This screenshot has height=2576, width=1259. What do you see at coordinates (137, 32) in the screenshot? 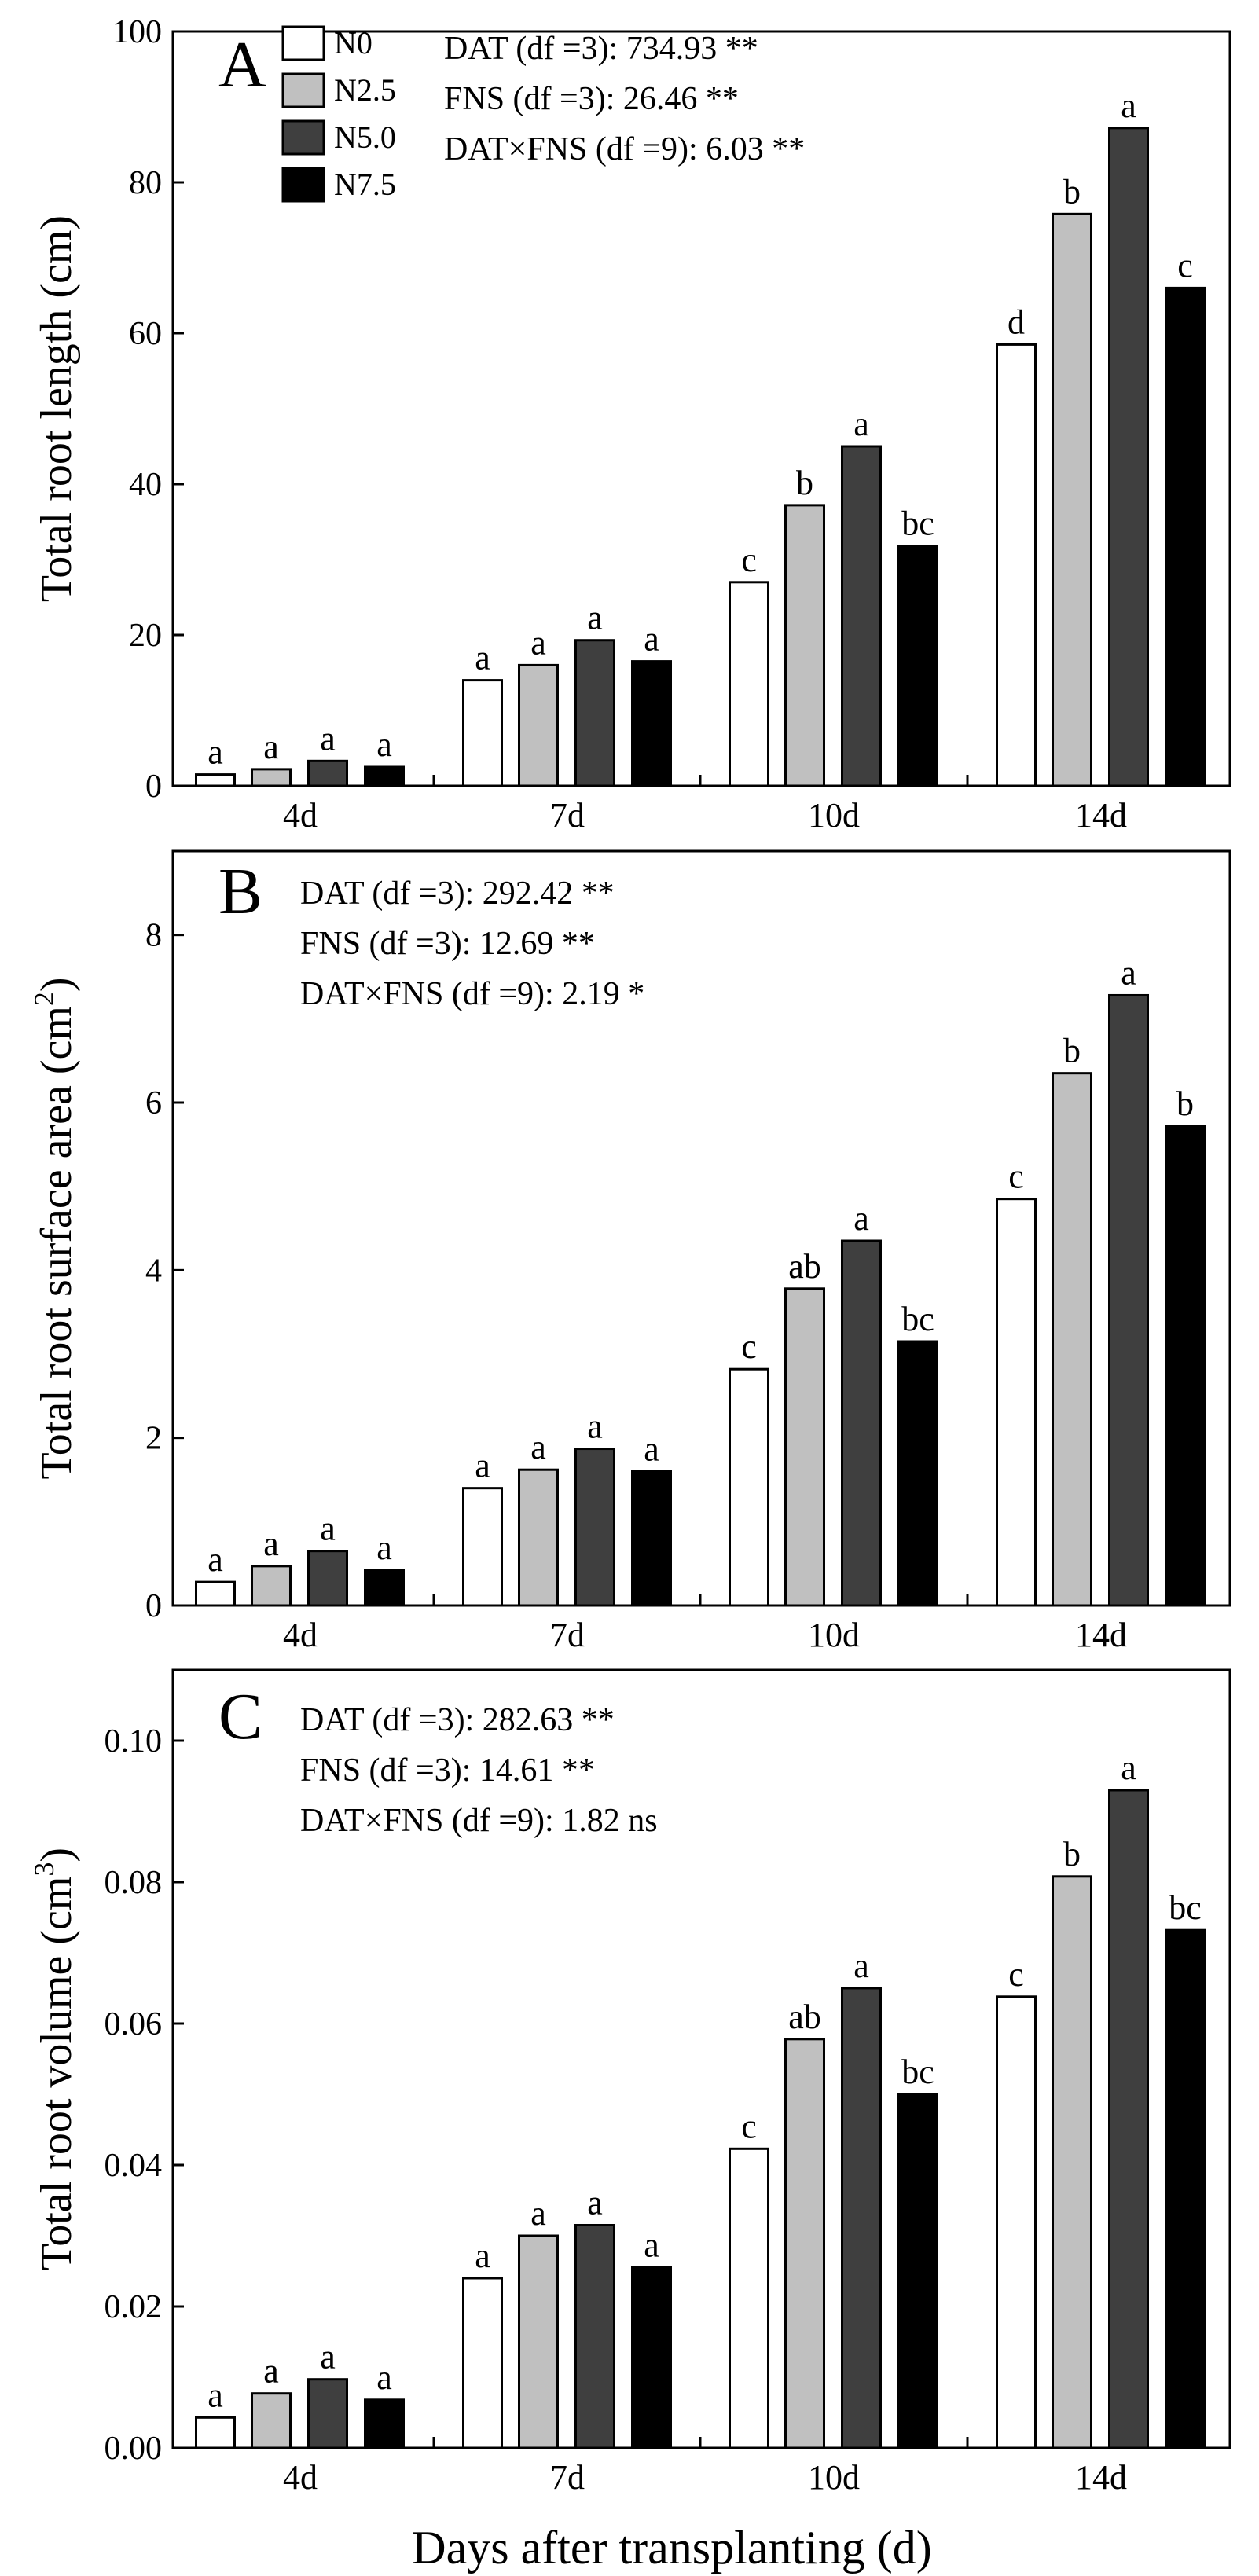
I see `y-tick-label: 100` at bounding box center [137, 32].